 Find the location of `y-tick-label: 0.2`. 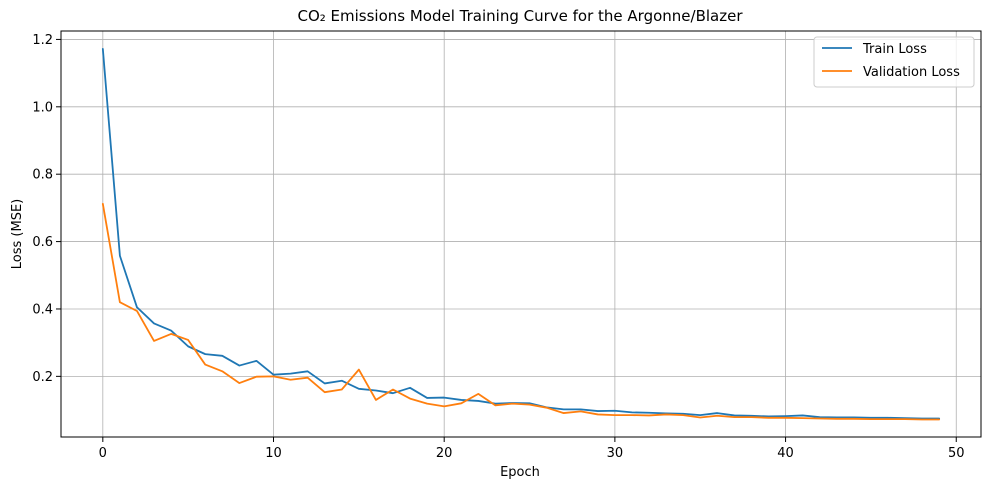

y-tick-label: 0.2 is located at coordinates (42, 377).